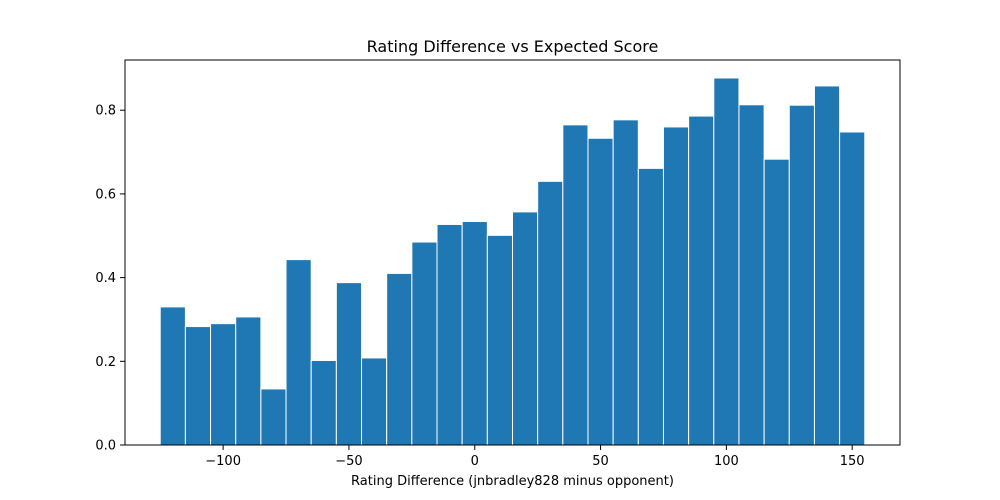 This screenshot has height=500, width=1000. Describe the element at coordinates (105, 111) in the screenshot. I see `y-tick-label: 0.8` at that location.